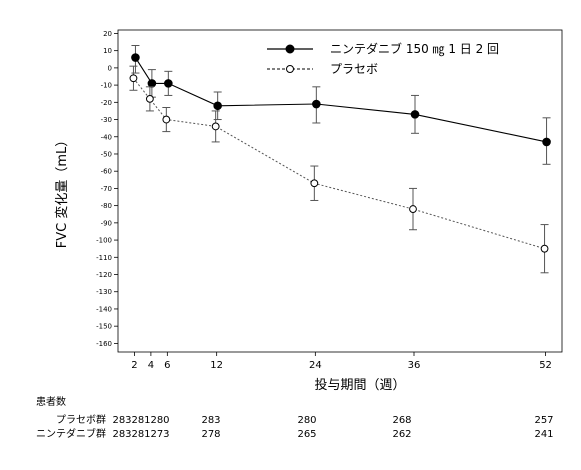  Describe the element at coordinates (110, 68) in the screenshot. I see `y-tick-label: 0` at that location.